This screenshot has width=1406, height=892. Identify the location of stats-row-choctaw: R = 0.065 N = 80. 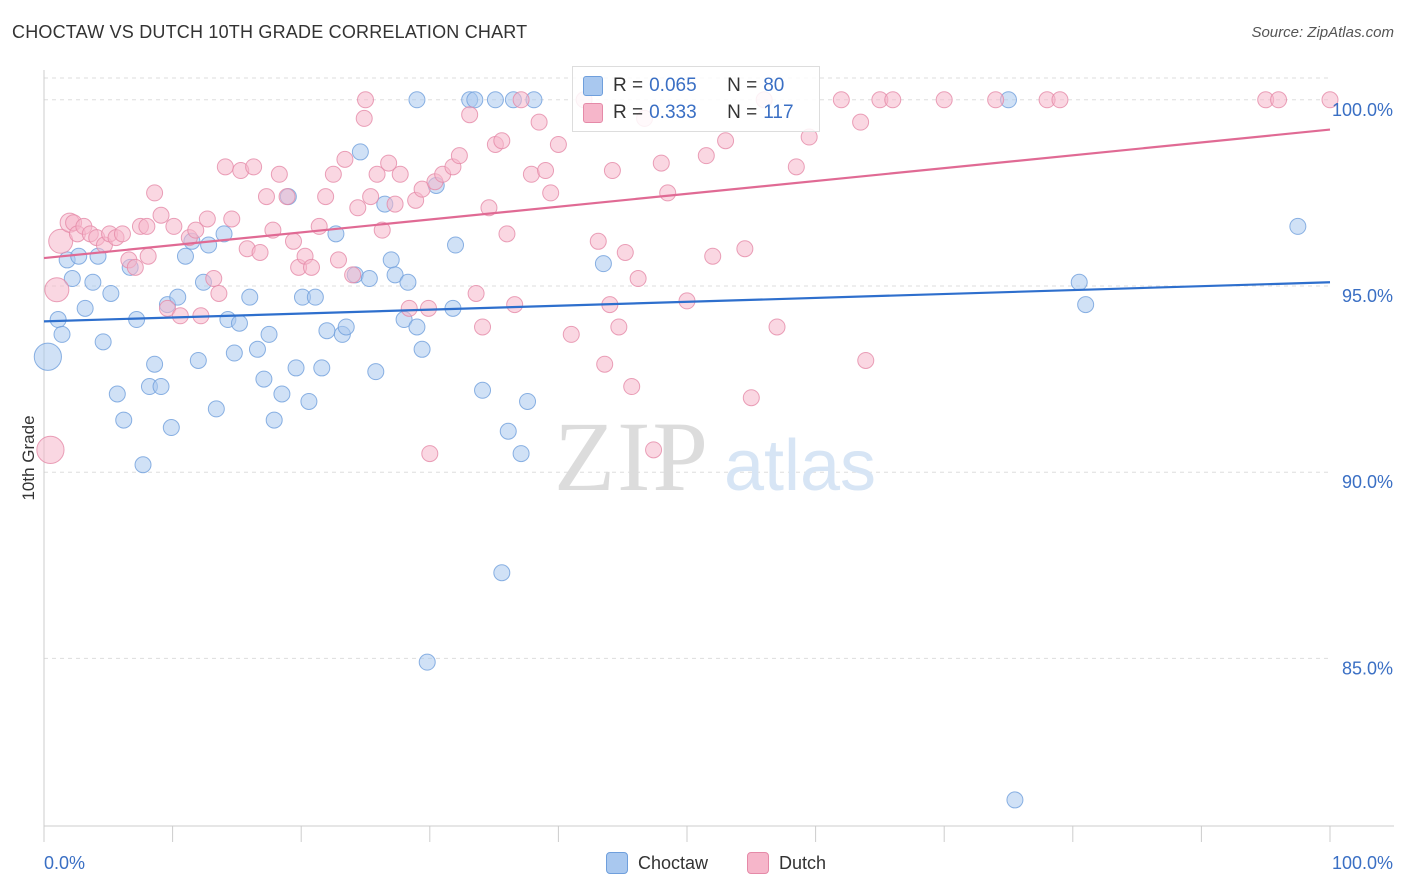
(683, 86).